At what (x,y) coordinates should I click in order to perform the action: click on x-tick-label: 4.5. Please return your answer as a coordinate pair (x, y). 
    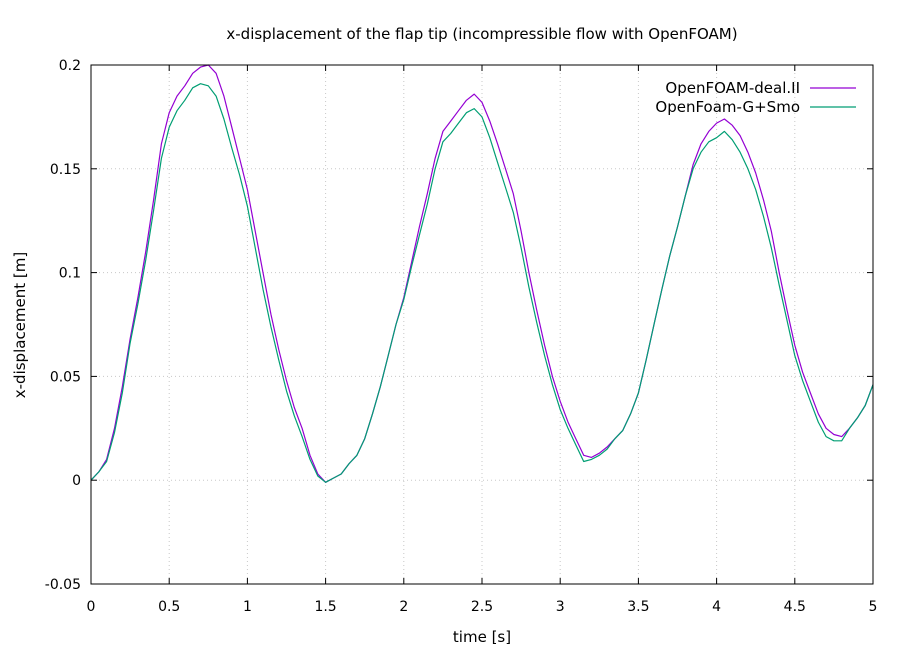
    Looking at the image, I should click on (795, 607).